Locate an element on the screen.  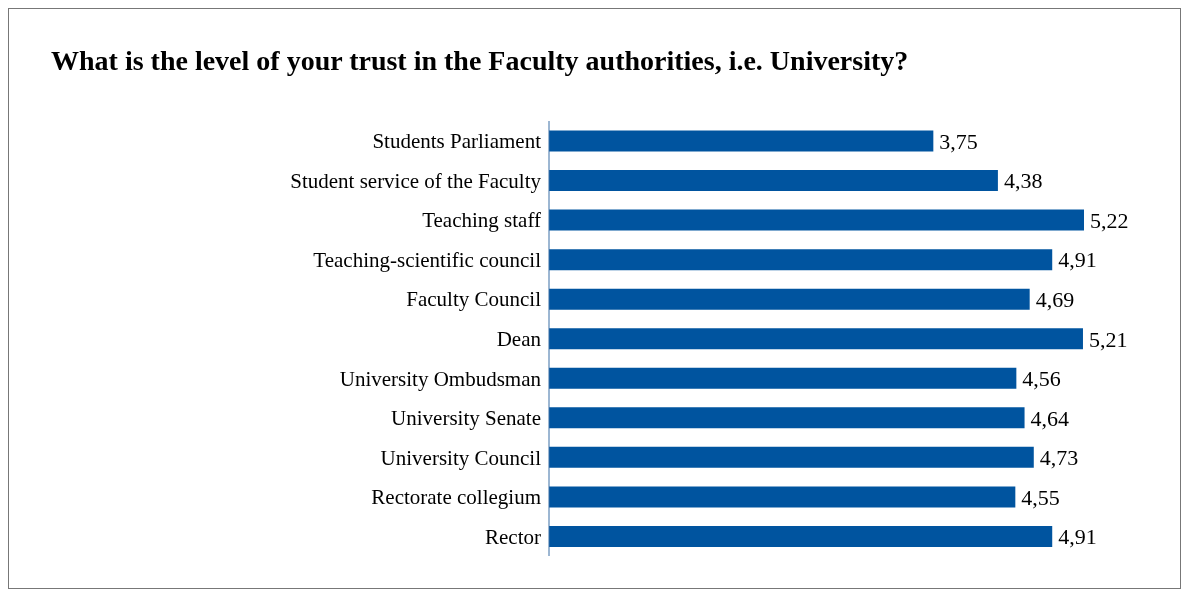
data-label: 4,73 is located at coordinates (1059, 458).